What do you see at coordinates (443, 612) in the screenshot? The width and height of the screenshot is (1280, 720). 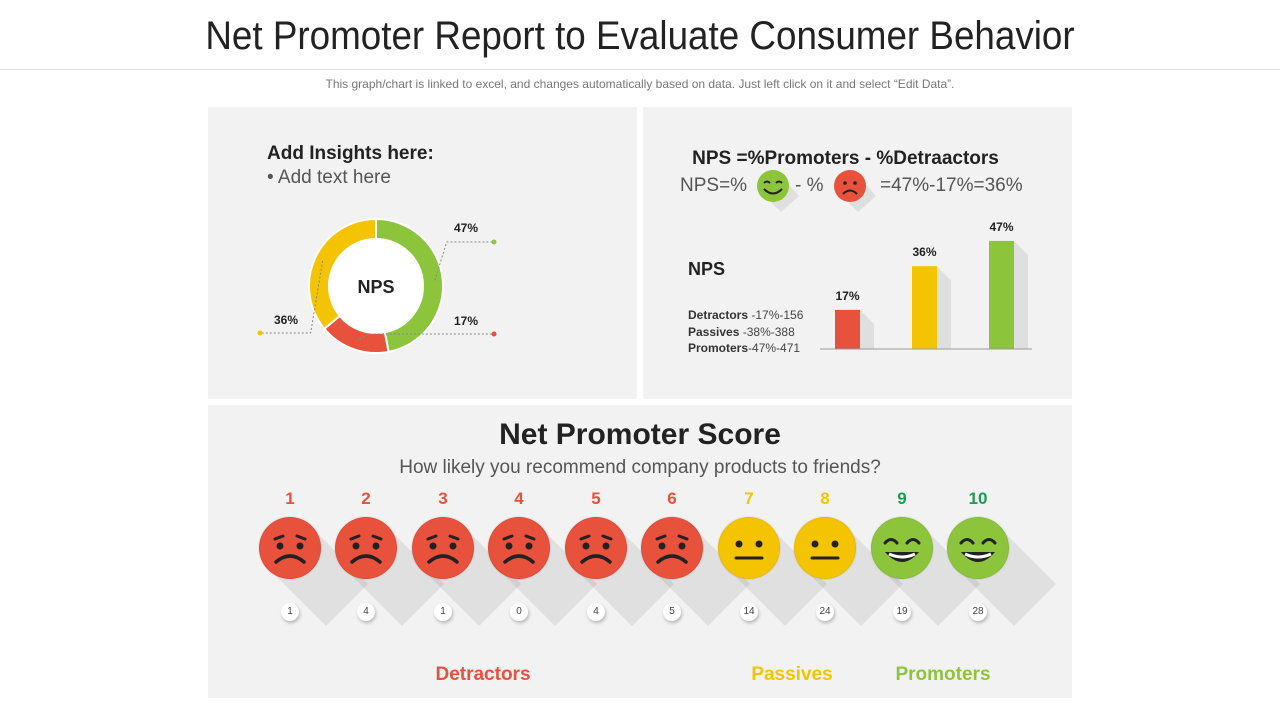 I see `response-count-3: 1` at bounding box center [443, 612].